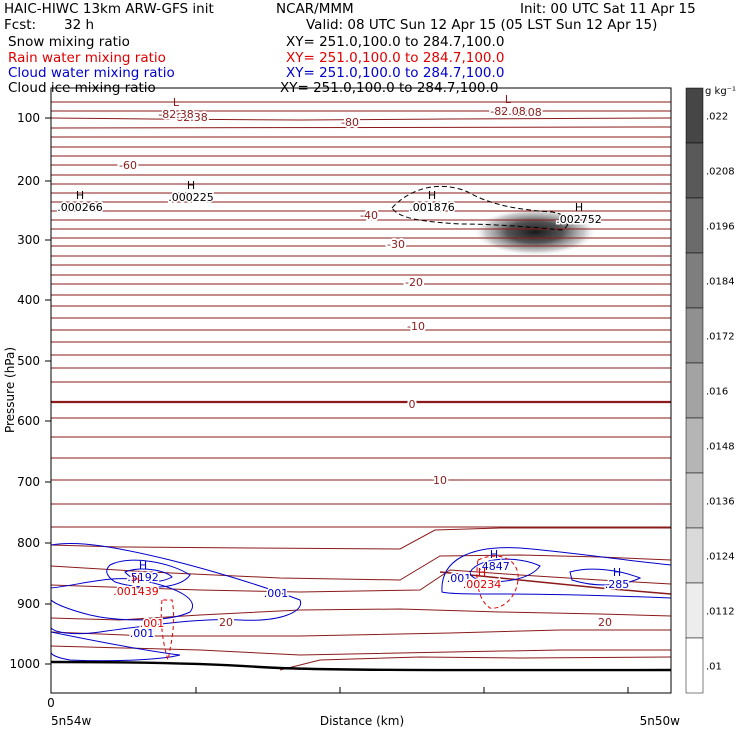 This screenshot has width=740, height=740. Describe the element at coordinates (28, 361) in the screenshot. I see `y-tick-label: 500` at that location.